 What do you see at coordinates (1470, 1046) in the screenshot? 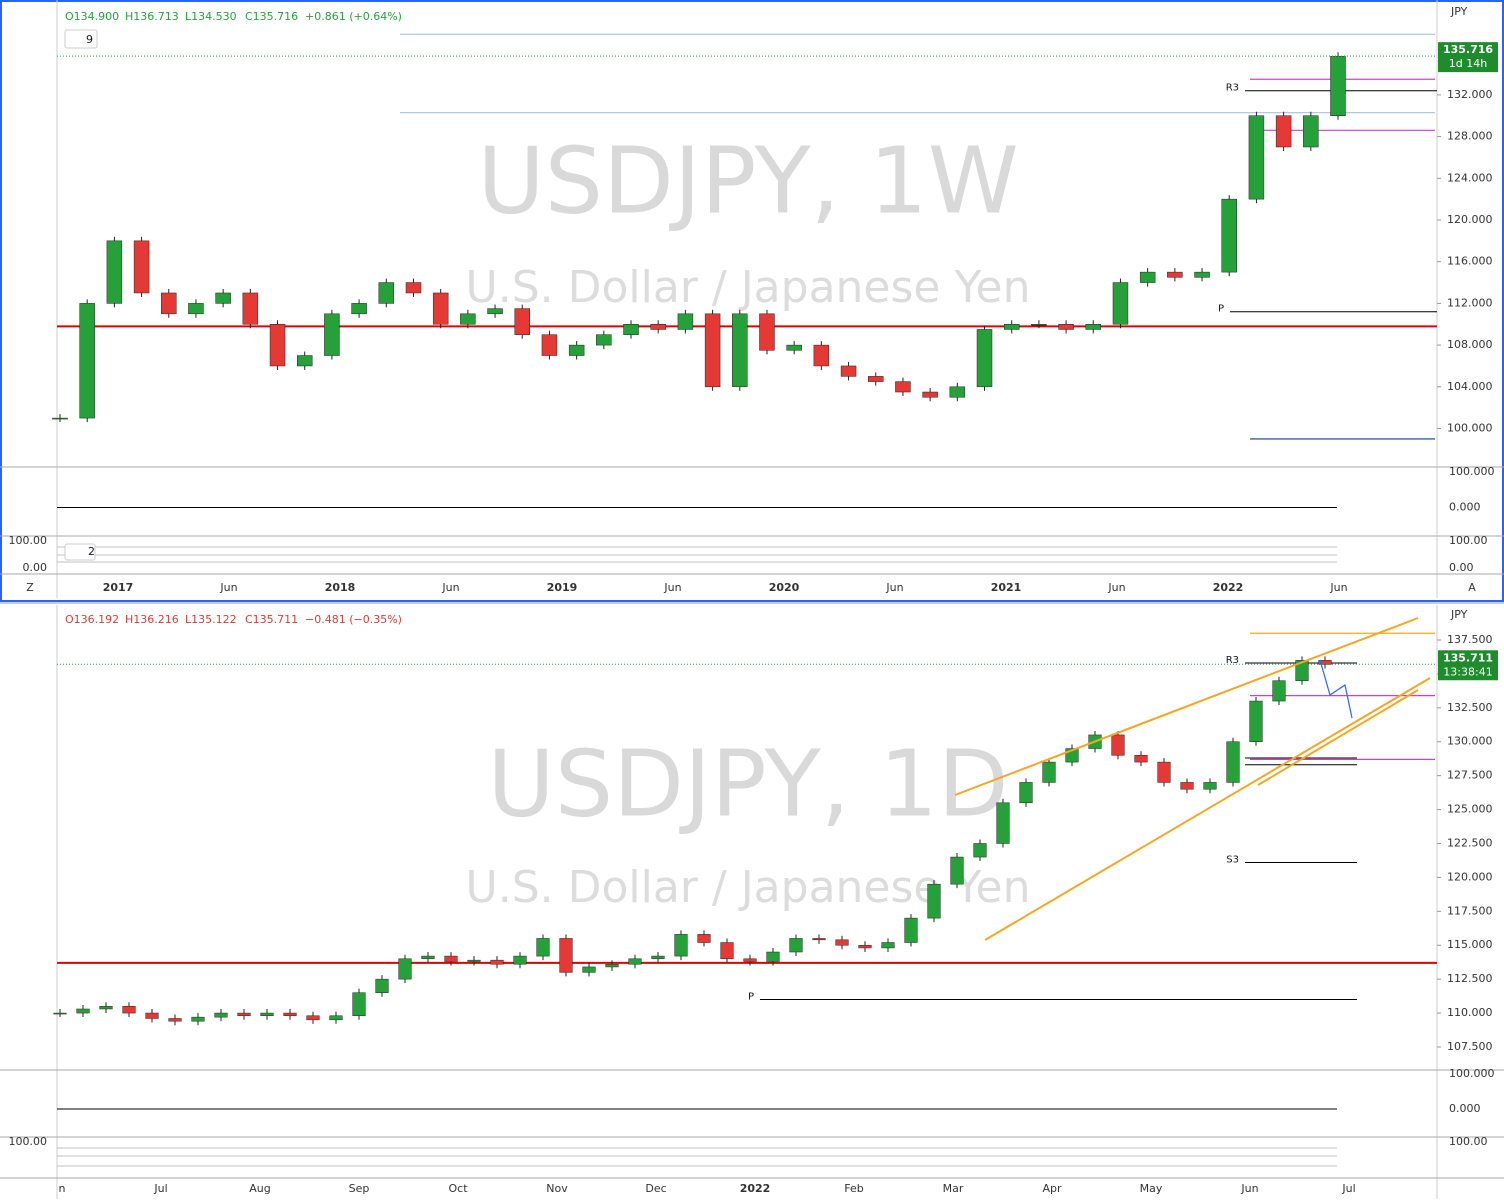
I see `y-tick-label: 107.500` at bounding box center [1470, 1046].